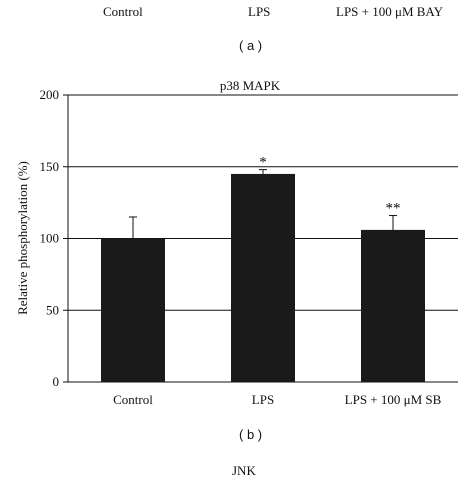 This screenshot has height=479, width=474. I want to click on top-category-label-control: Control, so click(123, 11).